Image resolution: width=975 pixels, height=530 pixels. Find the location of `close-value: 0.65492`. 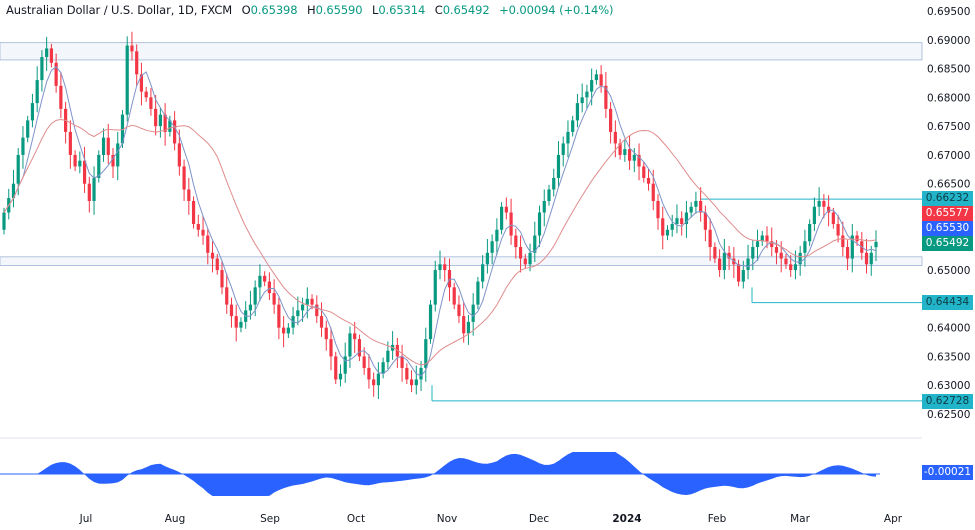

close-value: 0.65492 is located at coordinates (466, 10).